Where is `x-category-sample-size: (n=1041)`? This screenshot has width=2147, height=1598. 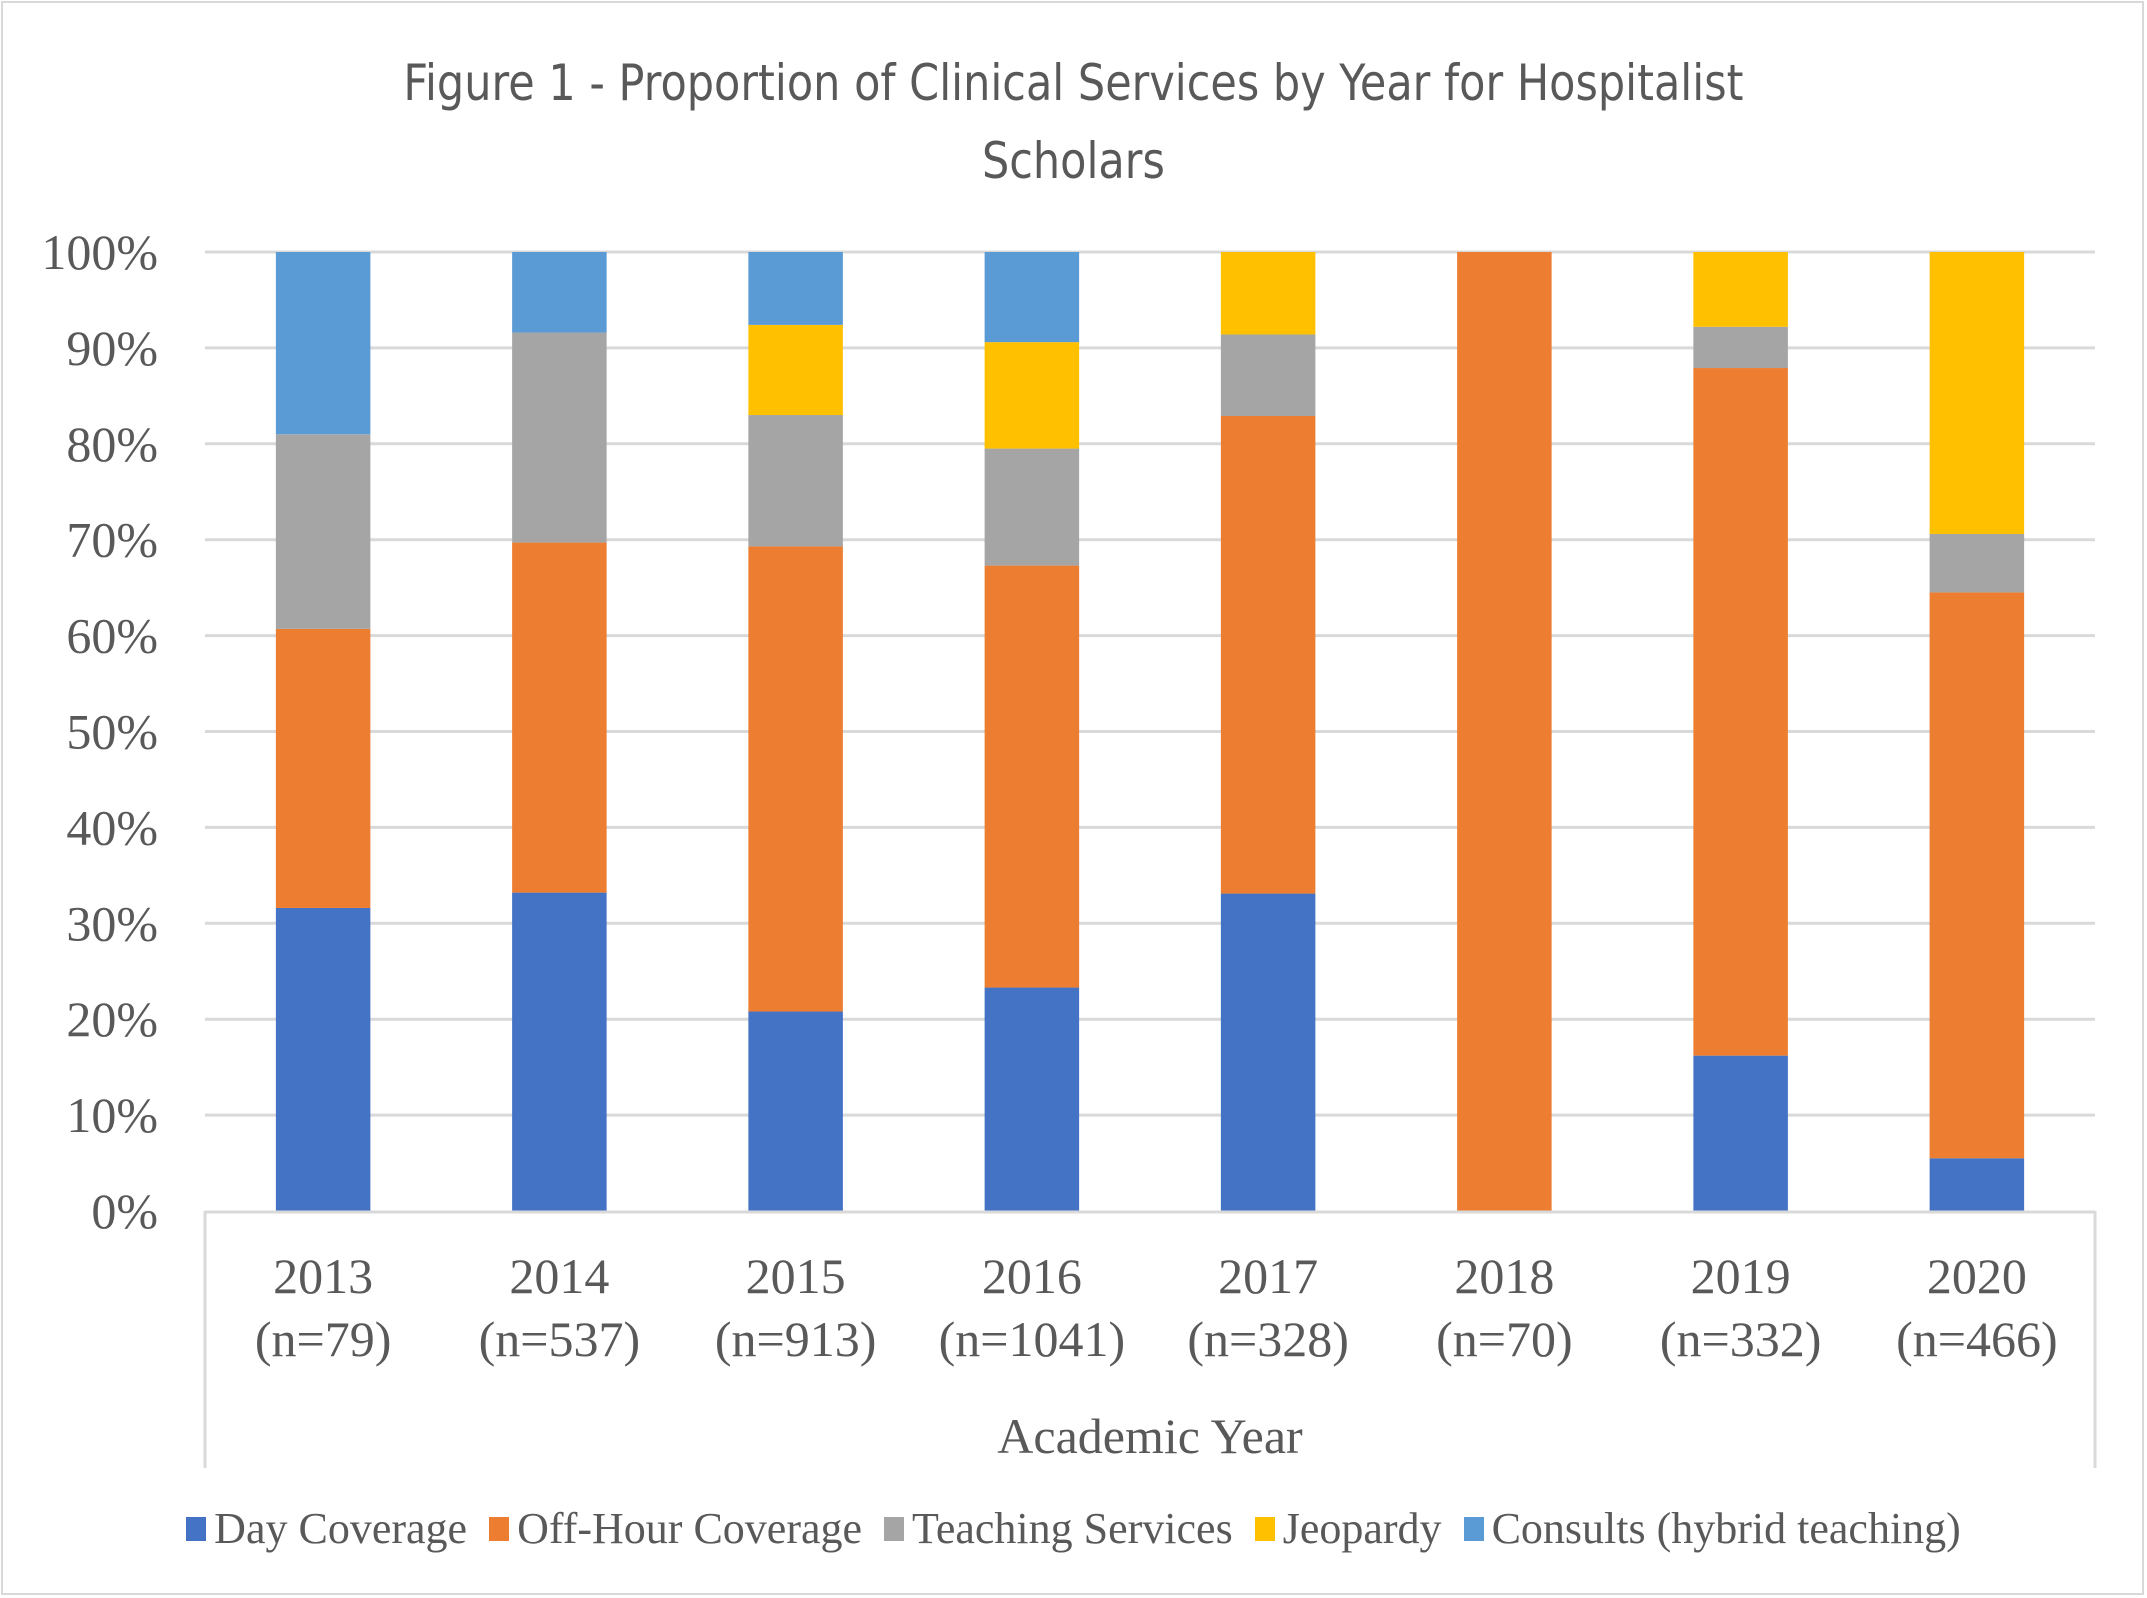 x-category-sample-size: (n=1041) is located at coordinates (1032, 1339).